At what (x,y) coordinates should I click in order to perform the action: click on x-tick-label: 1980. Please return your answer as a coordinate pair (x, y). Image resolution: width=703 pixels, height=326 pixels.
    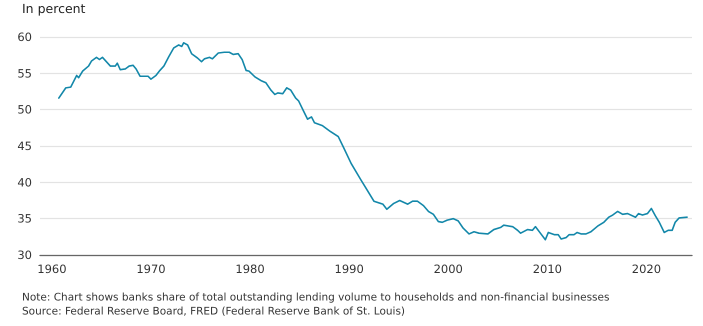
    Looking at the image, I should click on (250, 269).